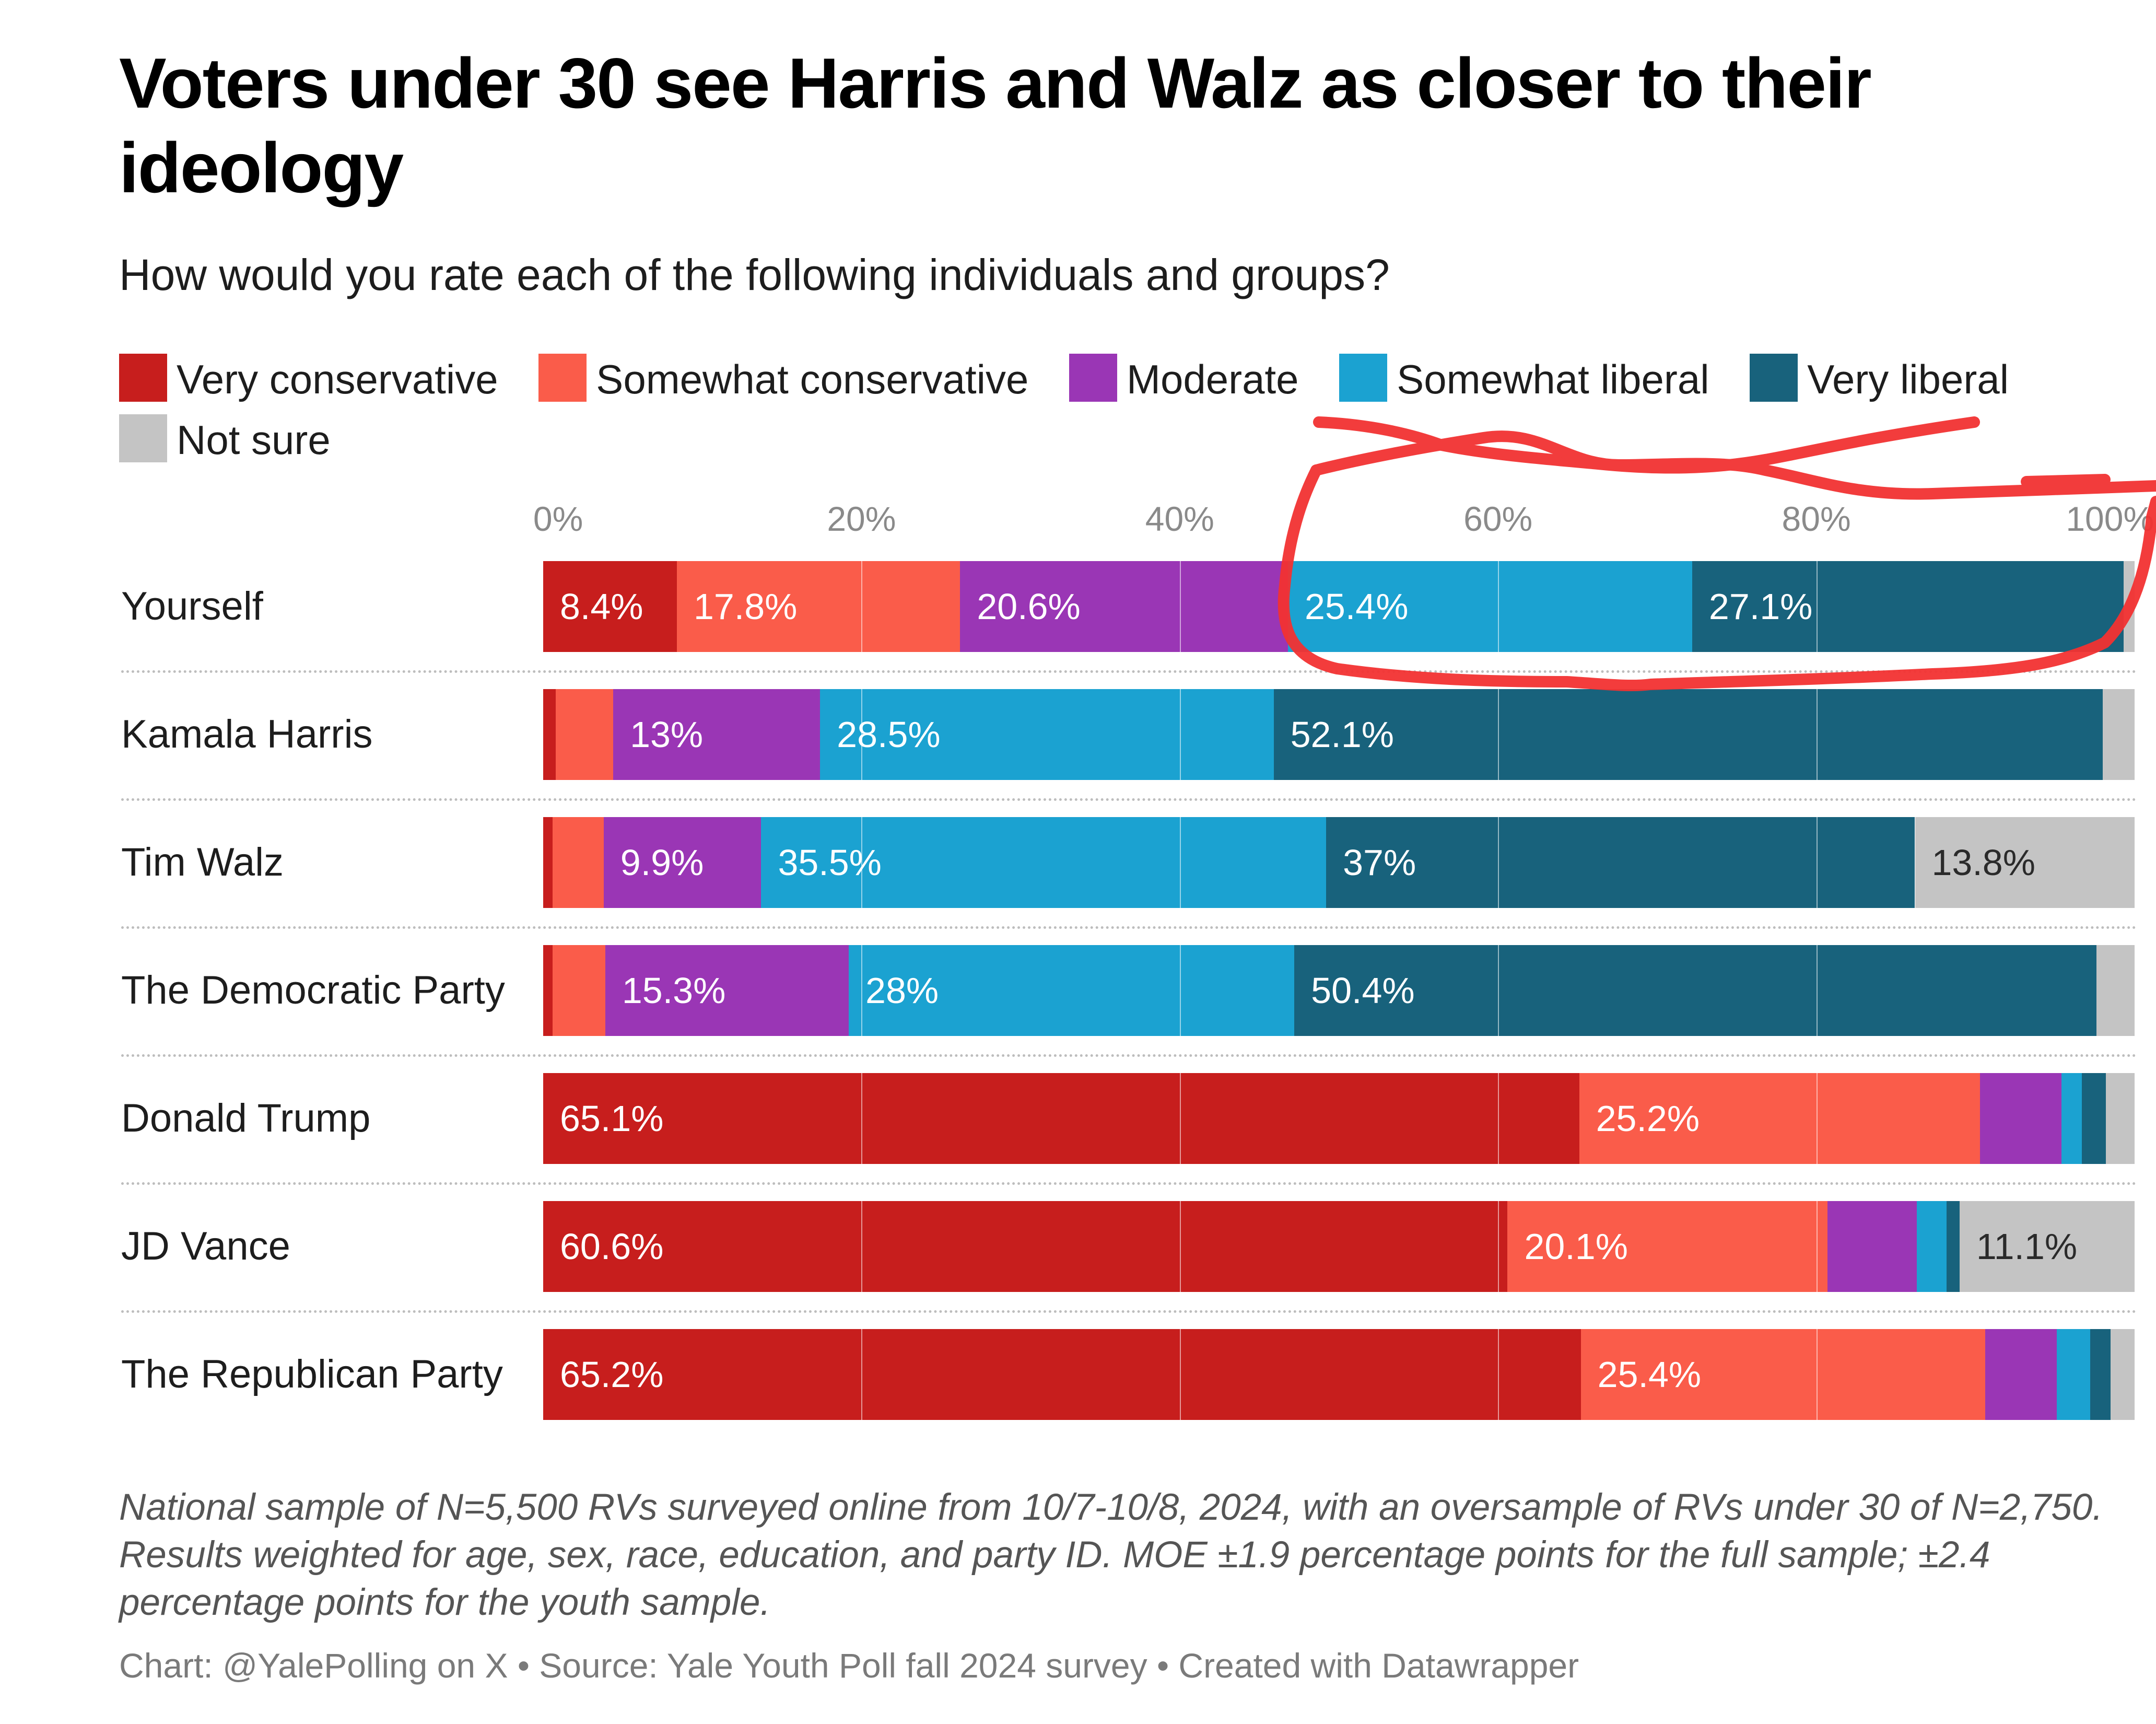 The image size is (2156, 1724). I want to click on data-label: 52.1%, so click(1343, 734).